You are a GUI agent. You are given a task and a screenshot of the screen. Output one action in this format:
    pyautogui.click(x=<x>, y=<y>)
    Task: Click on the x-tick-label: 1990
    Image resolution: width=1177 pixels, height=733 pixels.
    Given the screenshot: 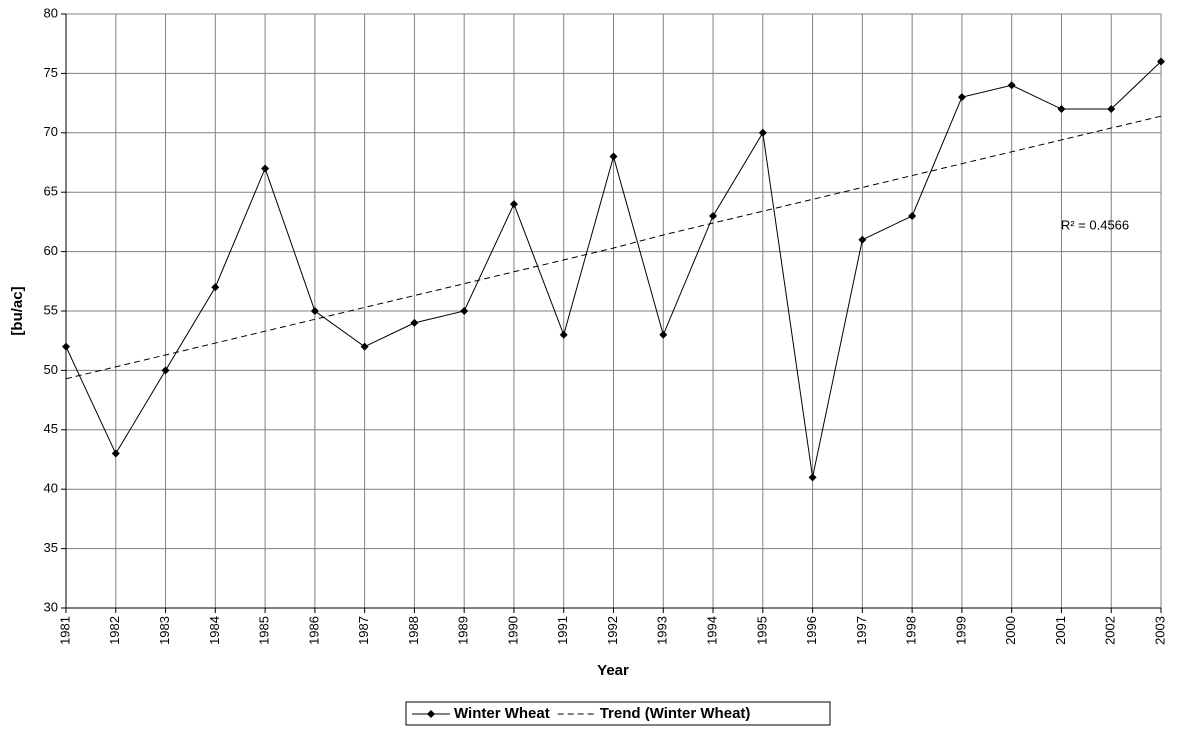 What is the action you would take?
    pyautogui.click(x=512, y=630)
    